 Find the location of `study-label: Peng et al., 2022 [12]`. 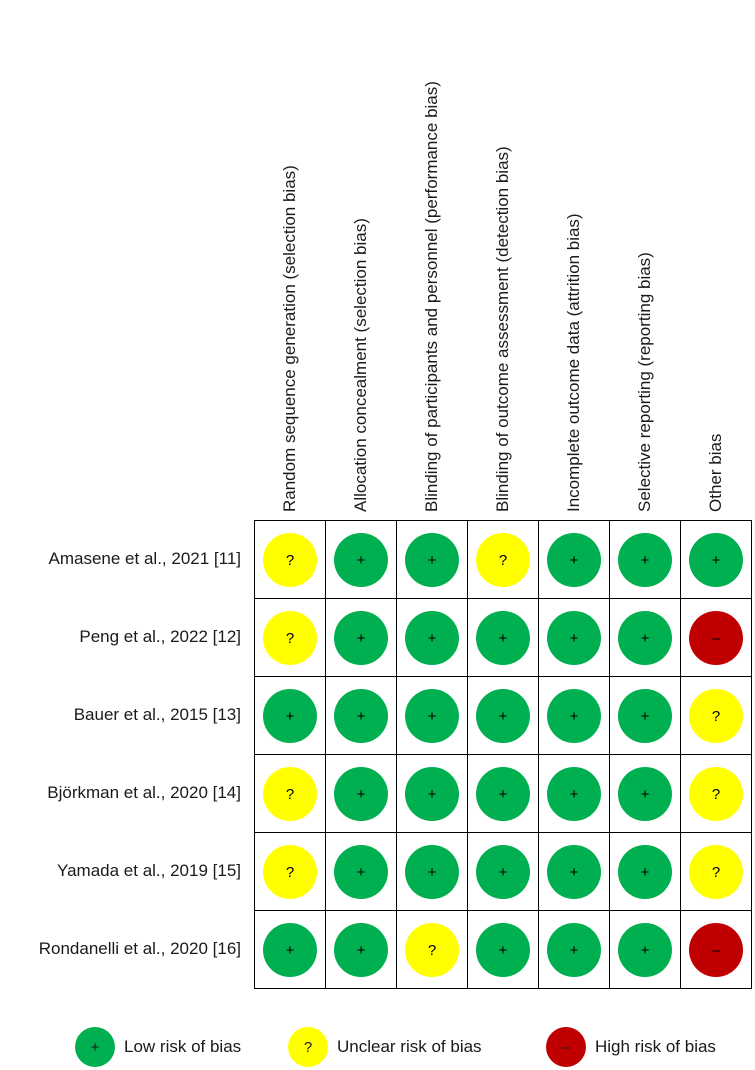

study-label: Peng et al., 2022 [12] is located at coordinates (160, 636).